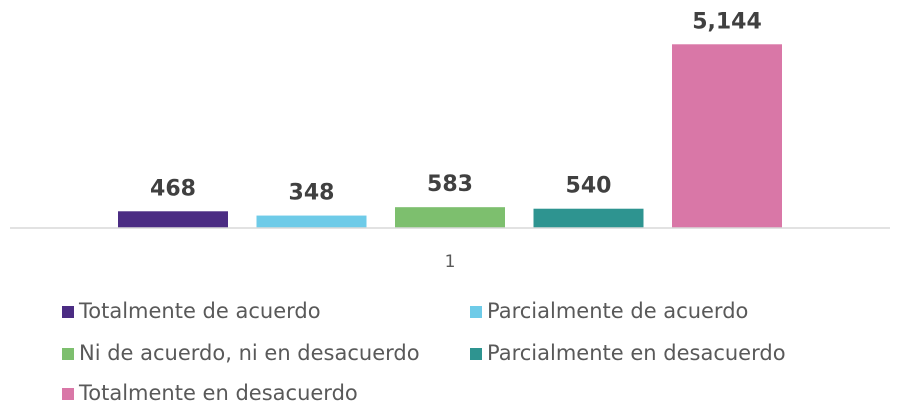 This screenshot has height=407, width=900. Describe the element at coordinates (173, 188) in the screenshot. I see `data-label: 468` at that location.